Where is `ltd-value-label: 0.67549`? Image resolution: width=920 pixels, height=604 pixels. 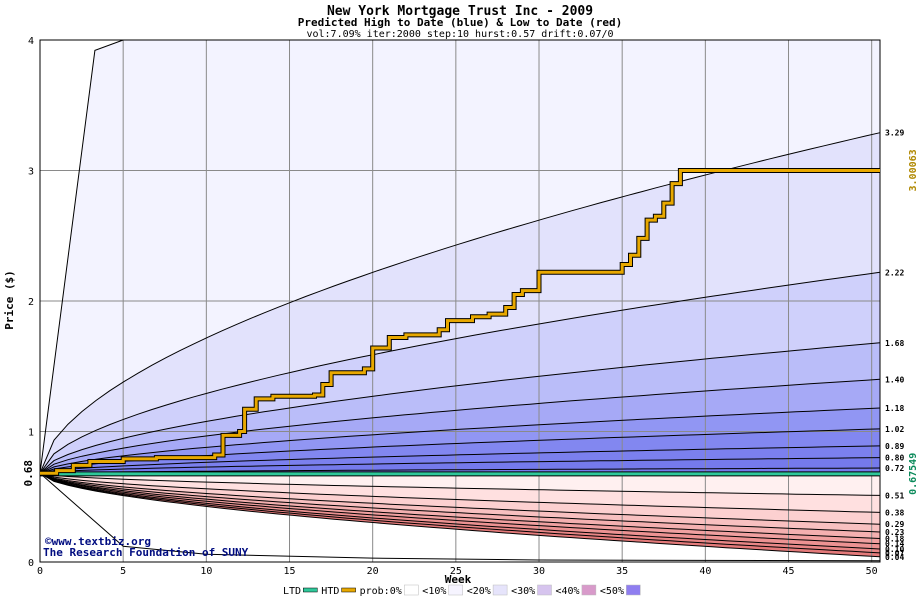 ltd-value-label: 0.67549 is located at coordinates (913, 474).